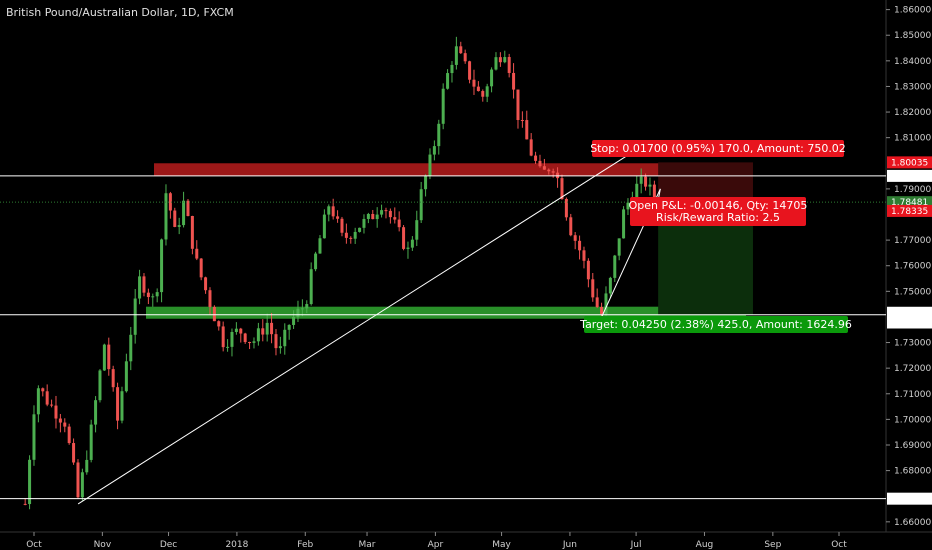 This screenshot has width=932, height=550. I want to click on price-tag: 1.74085, so click(909, 312).